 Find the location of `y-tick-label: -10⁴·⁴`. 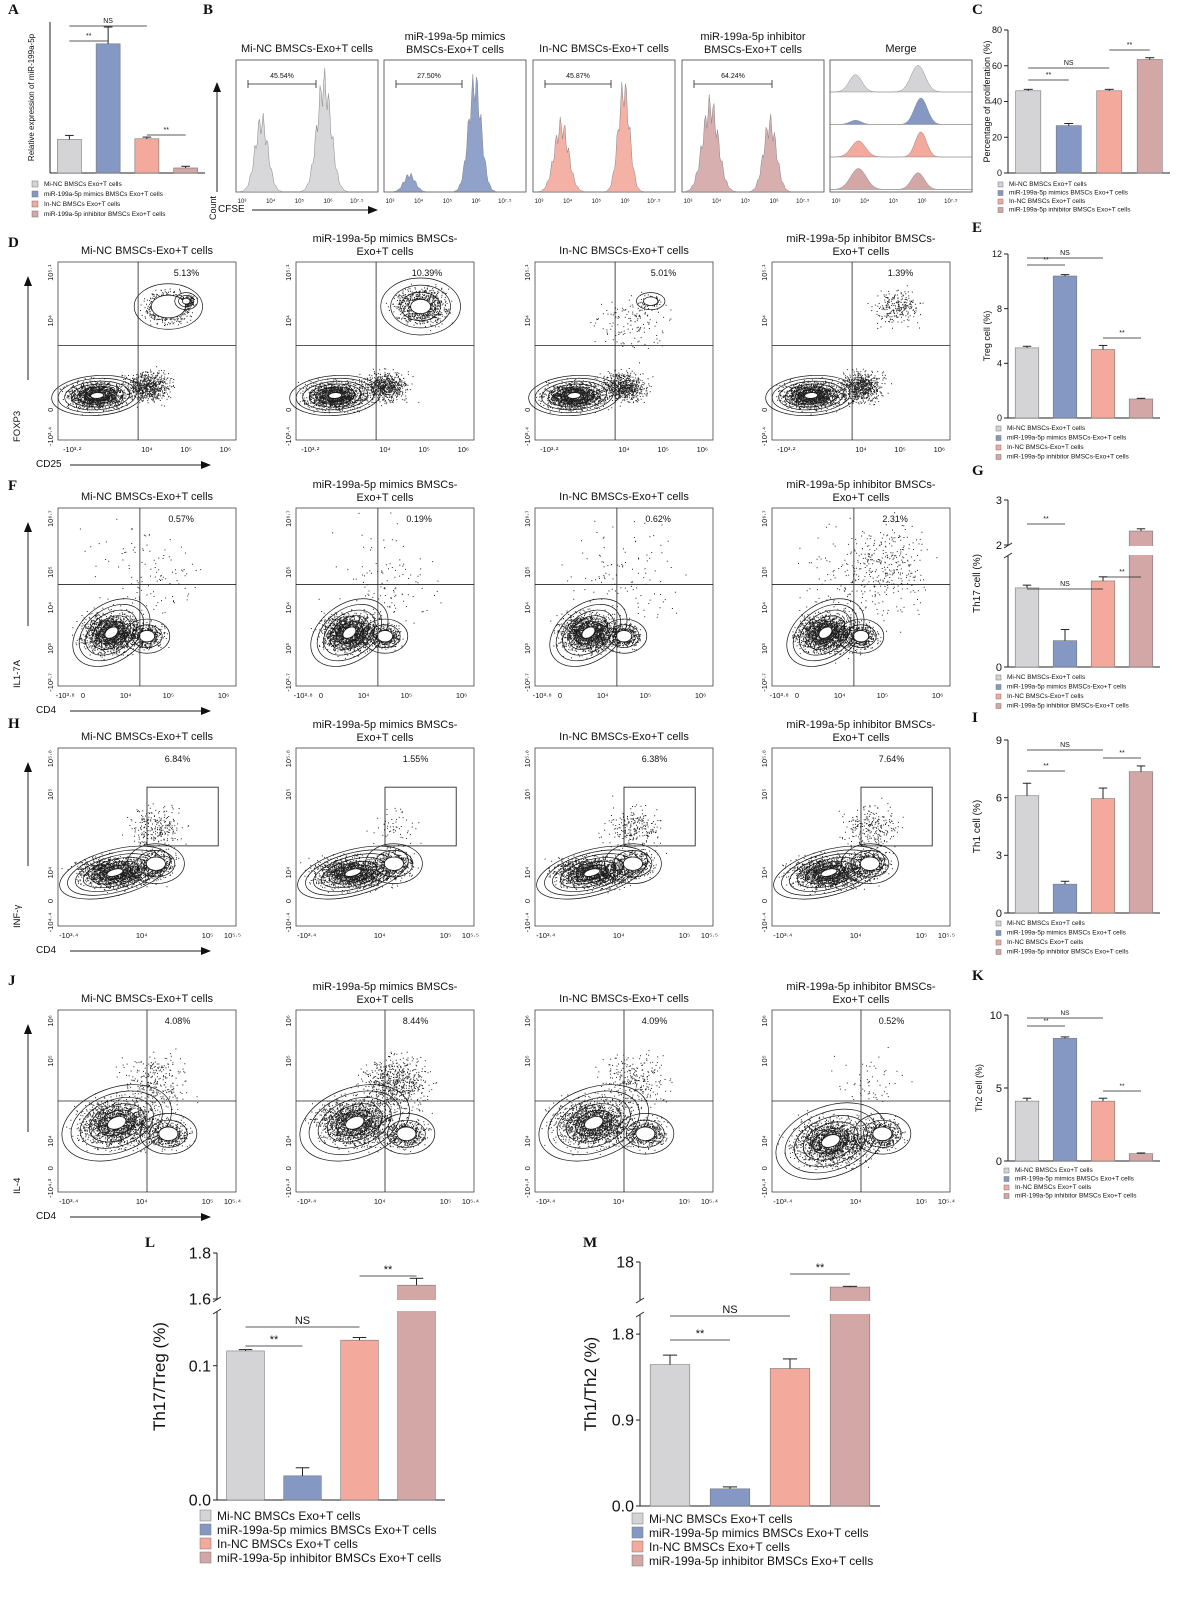

y-tick-label: -10⁴·⁴ is located at coordinates (764, 923).